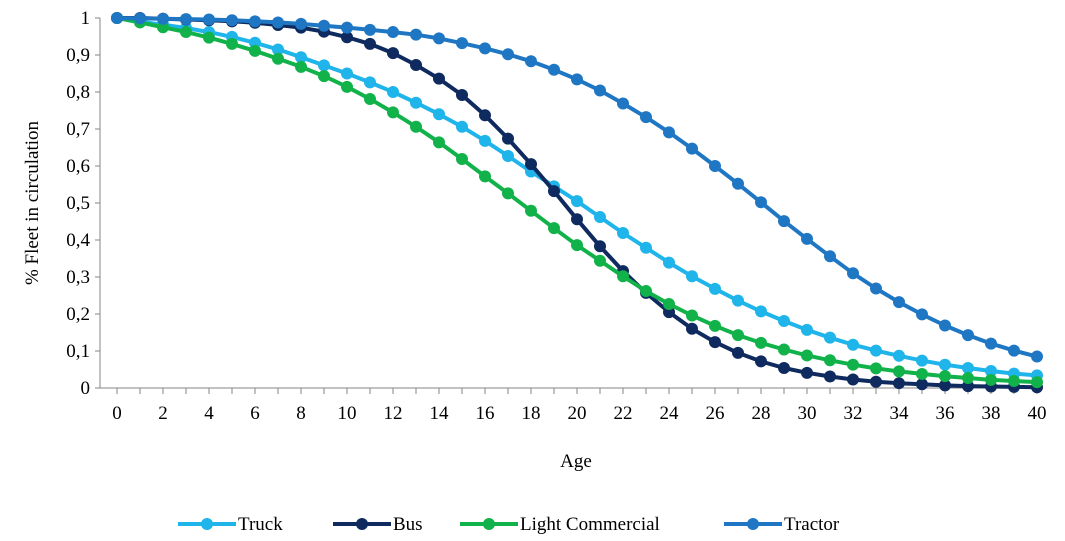  What do you see at coordinates (782, 524) in the screenshot?
I see `legend-item: Tractor` at bounding box center [782, 524].